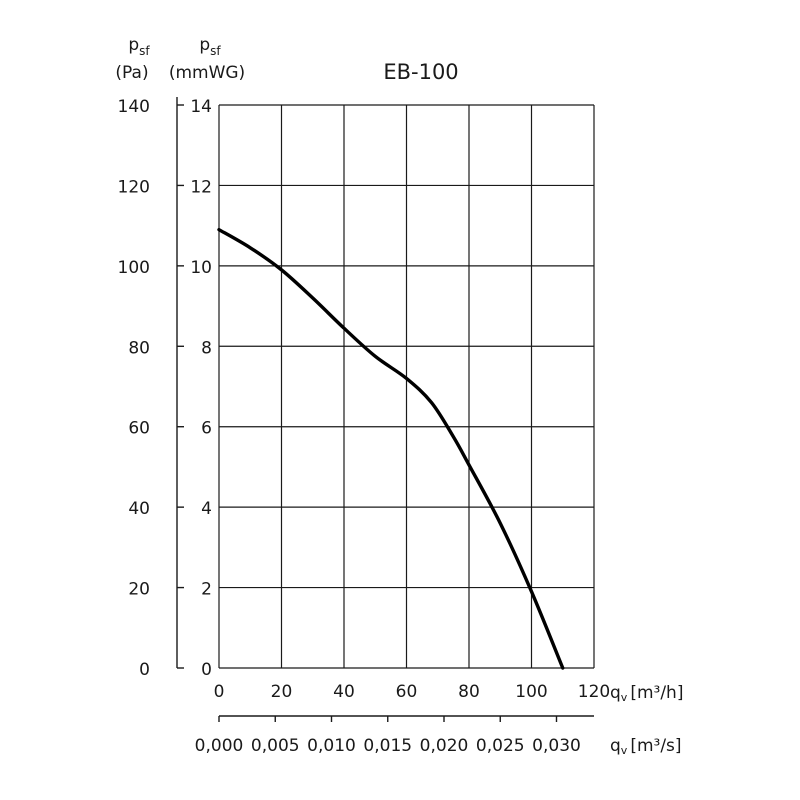  Describe the element at coordinates (275, 746) in the screenshot. I see `x2-tick-label: 0,005` at that location.